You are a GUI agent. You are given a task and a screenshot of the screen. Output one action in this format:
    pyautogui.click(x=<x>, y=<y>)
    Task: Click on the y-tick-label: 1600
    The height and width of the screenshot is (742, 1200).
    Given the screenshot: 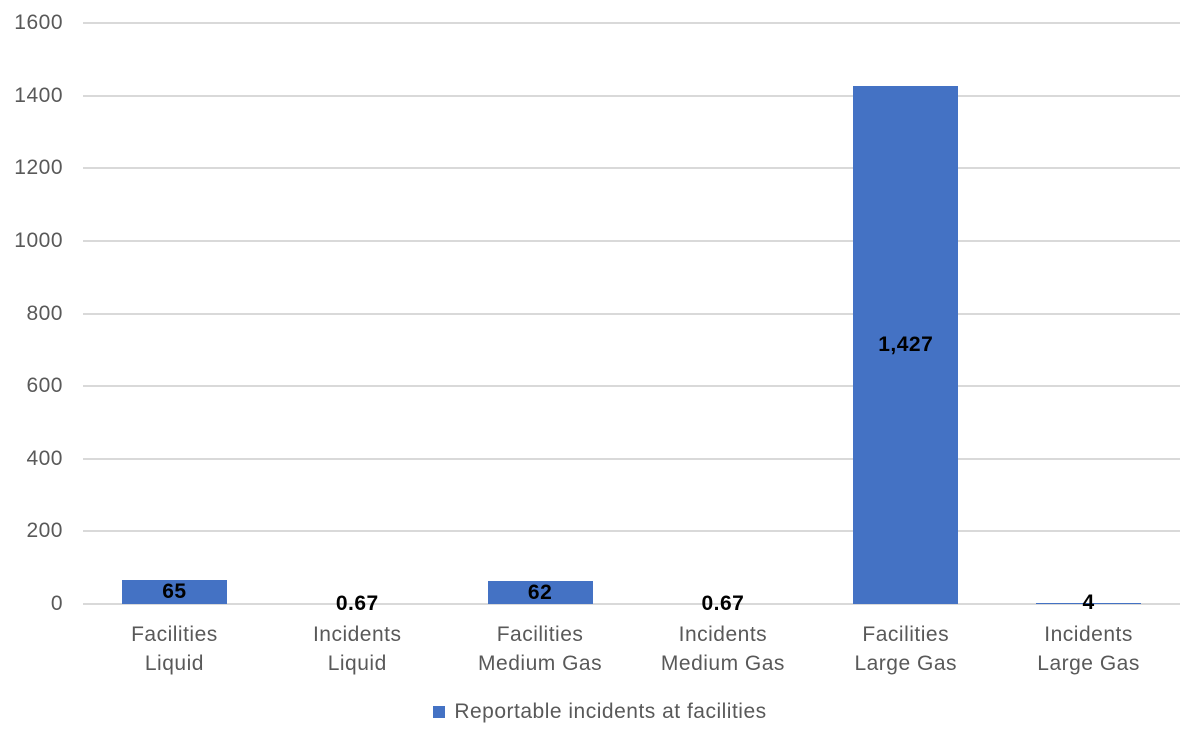 What is the action you would take?
    pyautogui.click(x=38, y=22)
    